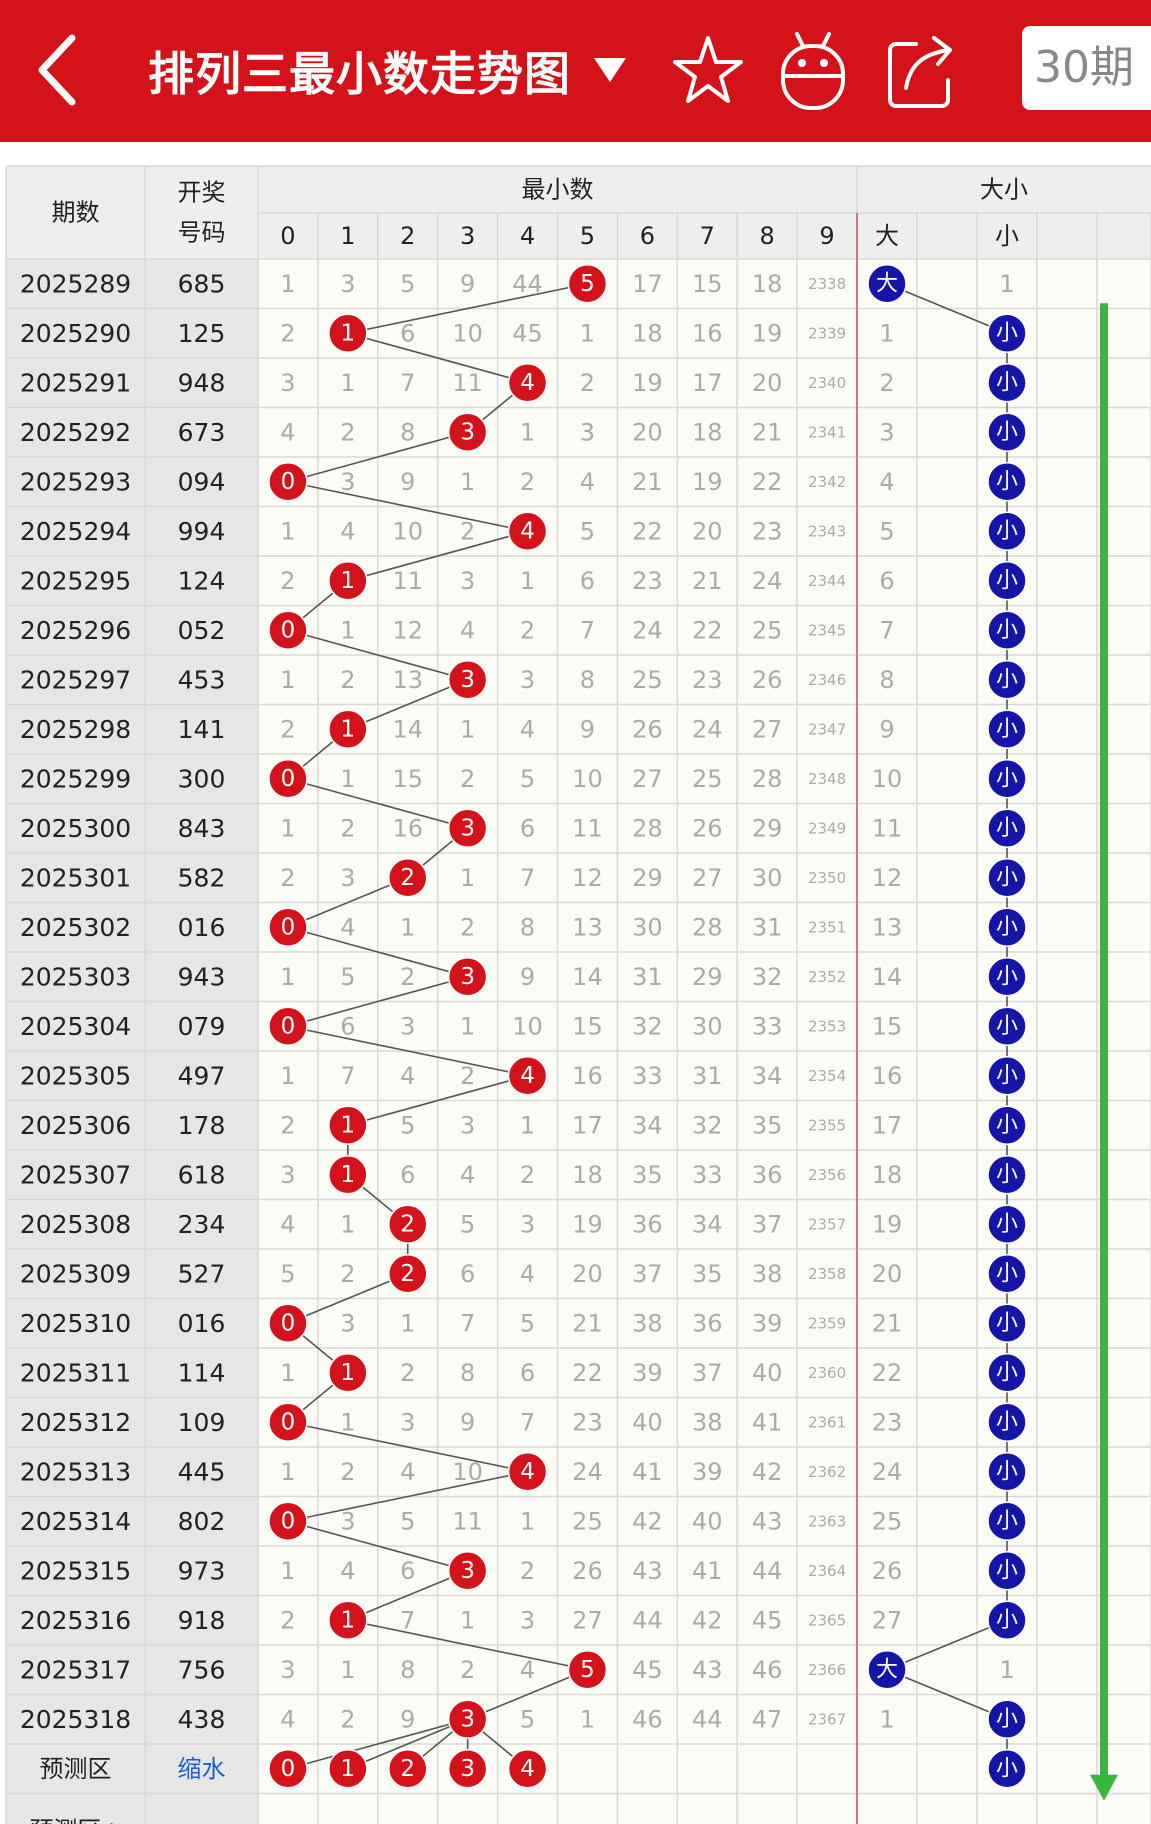 The image size is (1151, 1824). Describe the element at coordinates (813, 70) in the screenshot. I see `robot-icon` at that location.